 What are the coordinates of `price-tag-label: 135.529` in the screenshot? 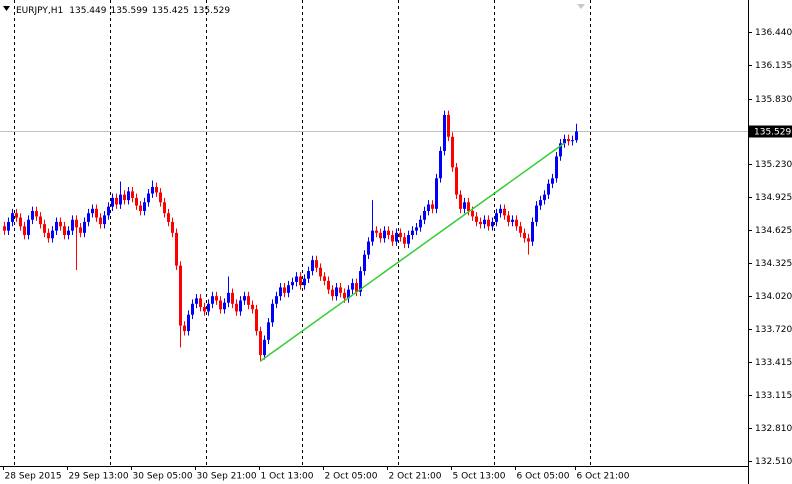 It's located at (772, 133).